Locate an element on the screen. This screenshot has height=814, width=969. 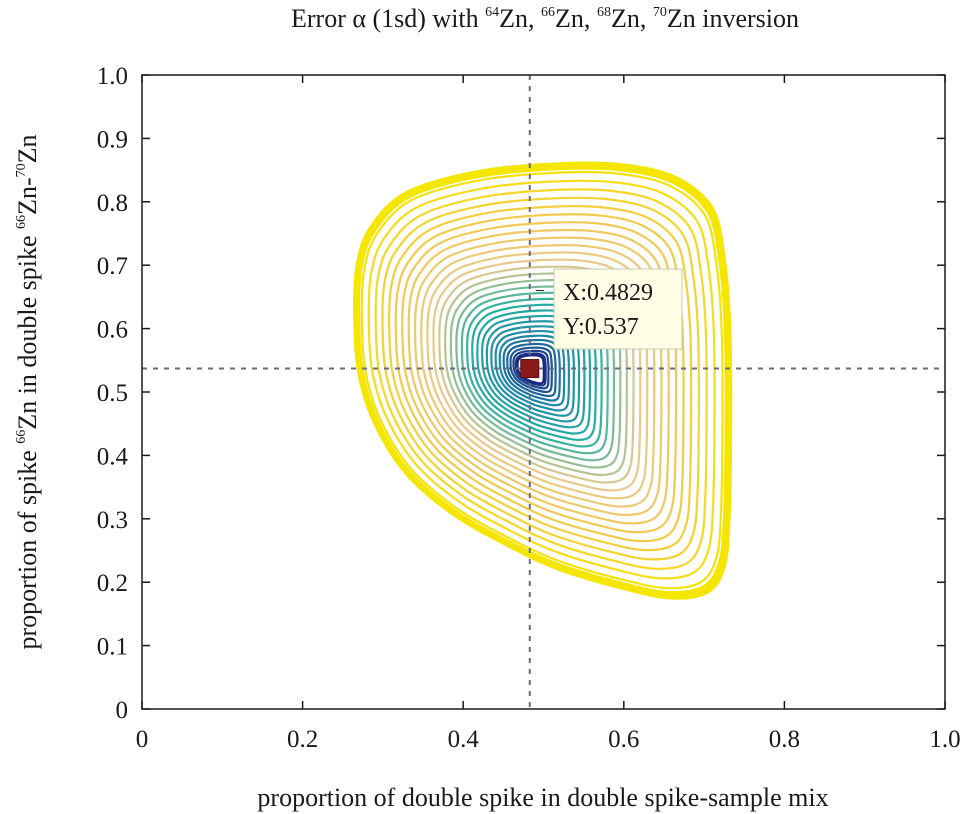
x-tick-label: 0.8 is located at coordinates (784, 739).